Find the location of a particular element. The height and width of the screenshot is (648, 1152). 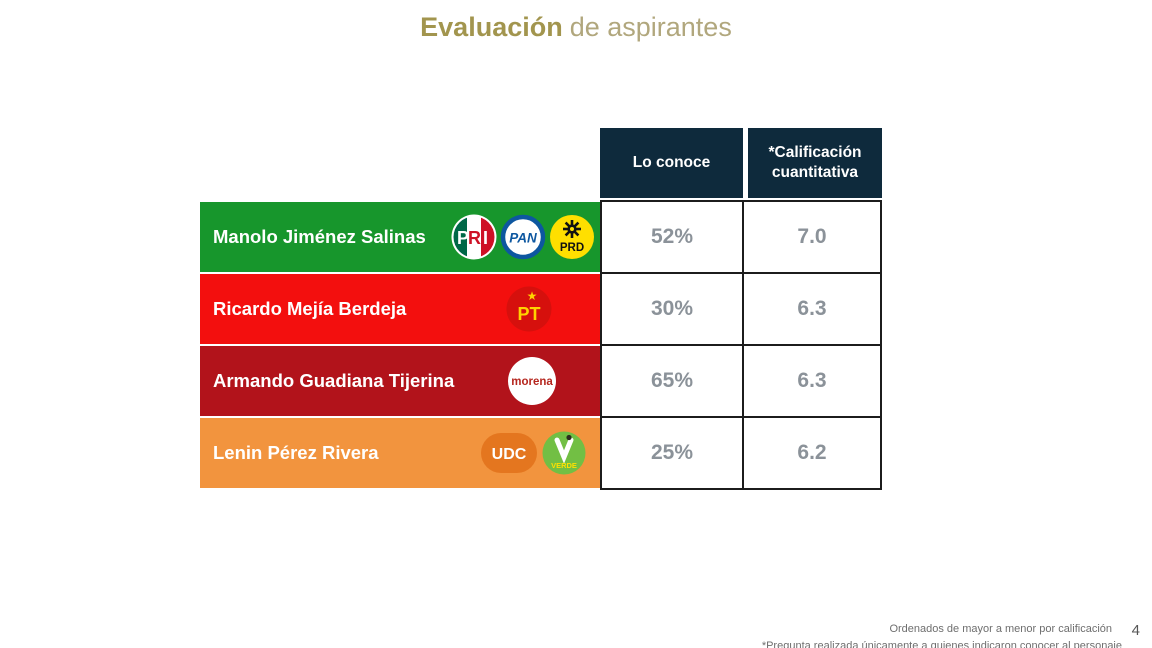

lo-conoce-value: 52% is located at coordinates (673, 238).